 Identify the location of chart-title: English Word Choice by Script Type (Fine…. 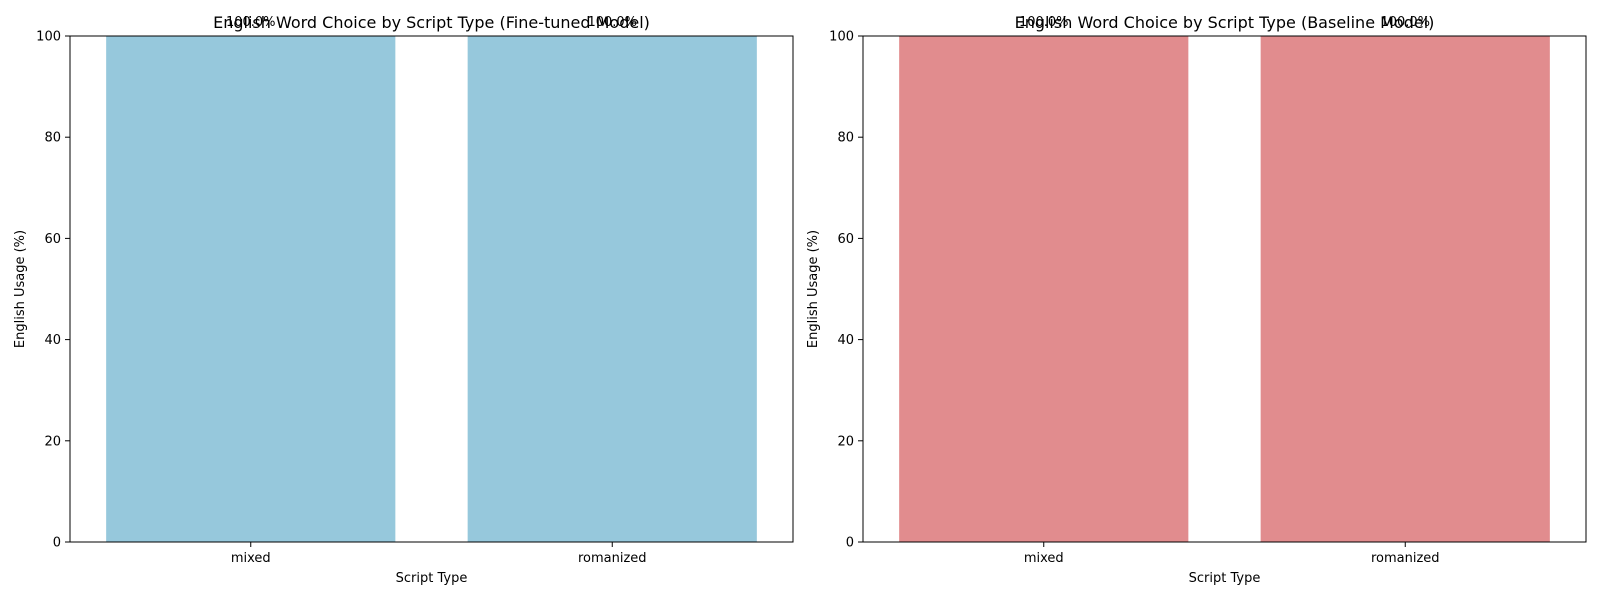
(431, 22).